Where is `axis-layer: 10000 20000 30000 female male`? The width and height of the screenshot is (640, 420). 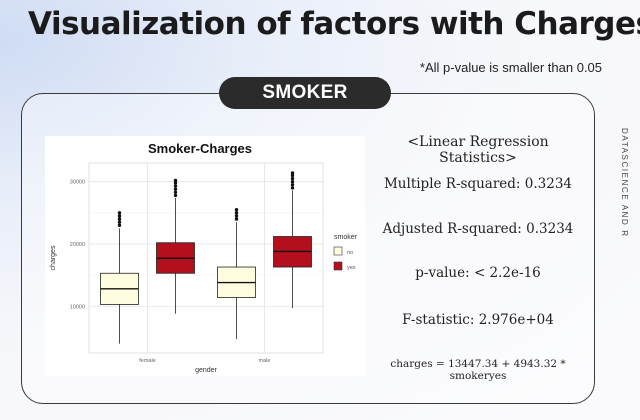 axis-layer: 10000 20000 30000 female male is located at coordinates (170, 272).